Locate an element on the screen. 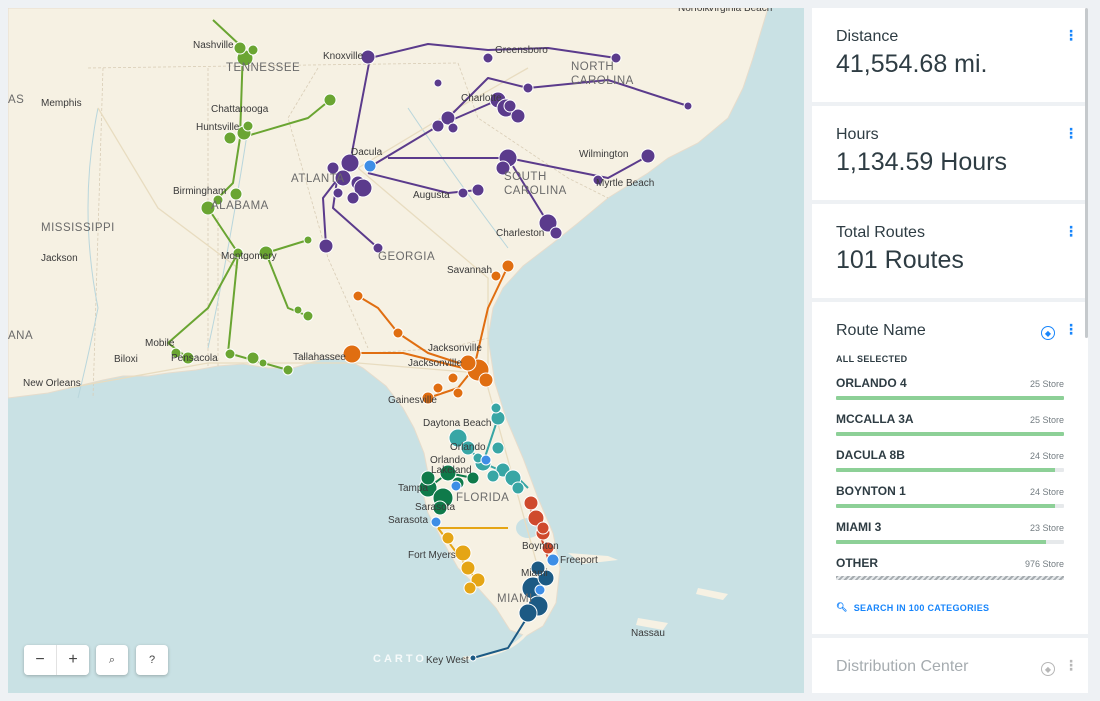  help-button: ? is located at coordinates (152, 660).